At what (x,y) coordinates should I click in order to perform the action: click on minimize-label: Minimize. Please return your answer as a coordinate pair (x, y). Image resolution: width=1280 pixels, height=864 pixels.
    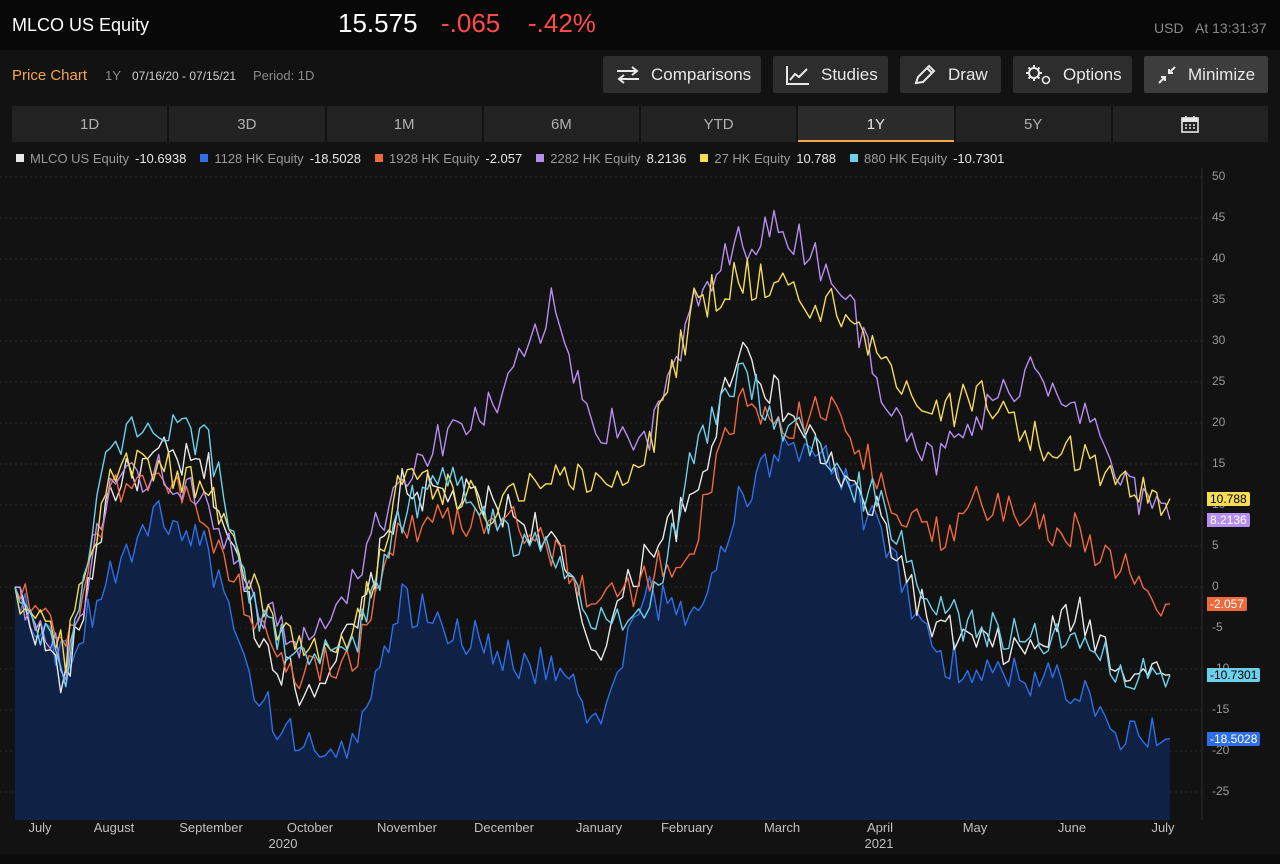
    Looking at the image, I should click on (1222, 74).